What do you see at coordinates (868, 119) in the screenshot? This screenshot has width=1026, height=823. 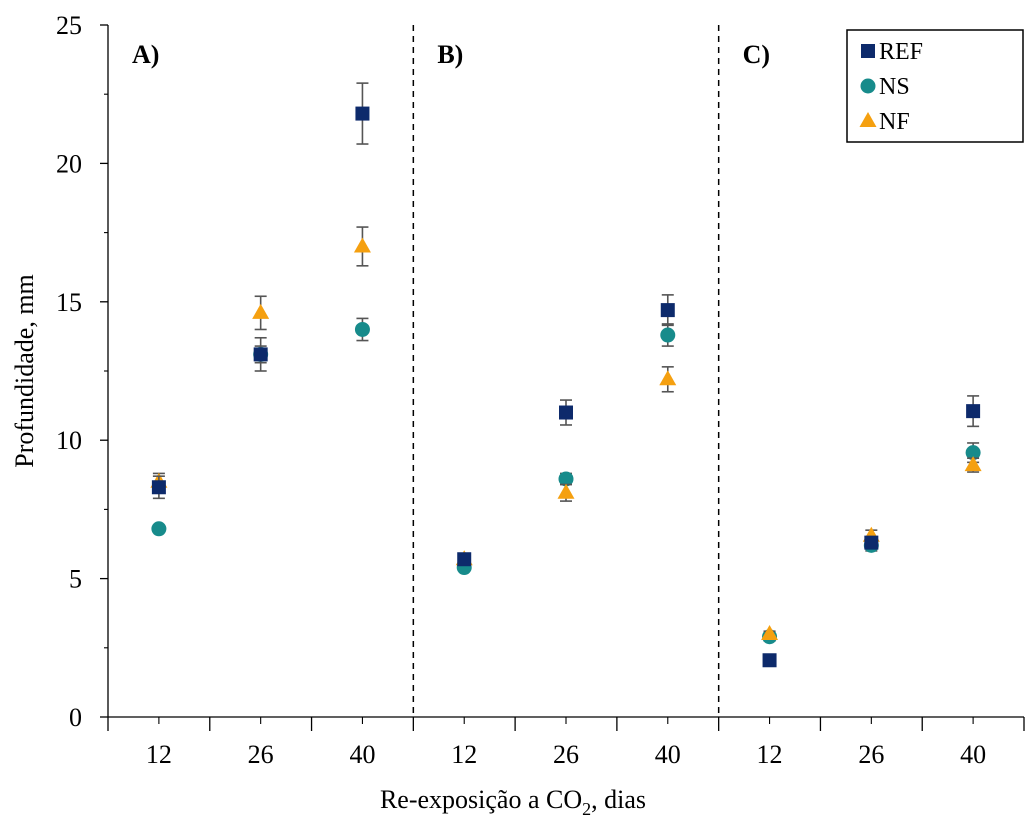 I see `legend-marker-nf` at bounding box center [868, 119].